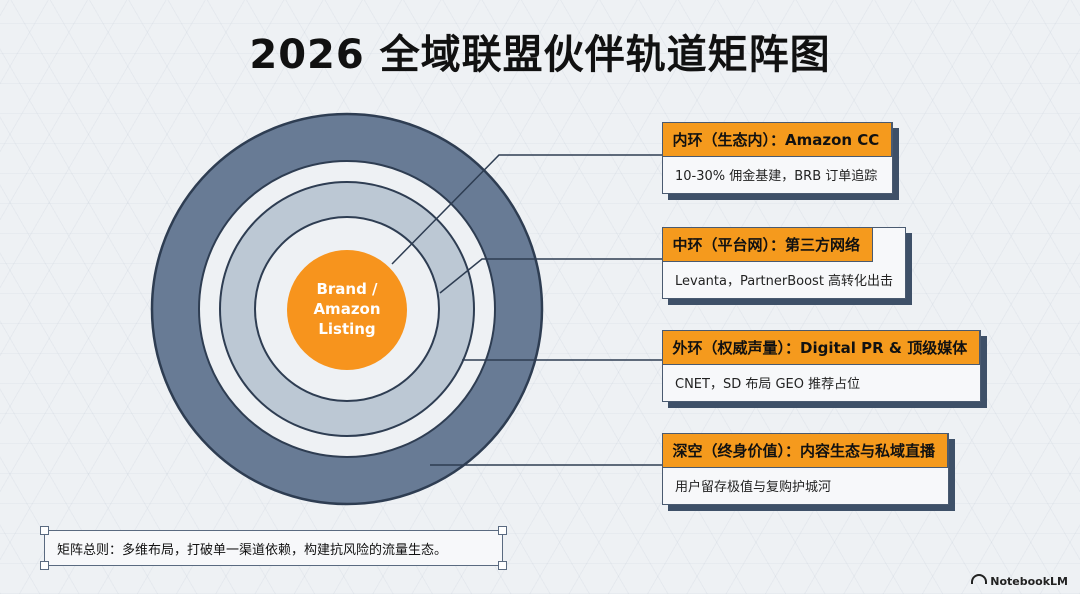 This screenshot has height=594, width=1080. I want to click on connector-inner, so click(526, 209).